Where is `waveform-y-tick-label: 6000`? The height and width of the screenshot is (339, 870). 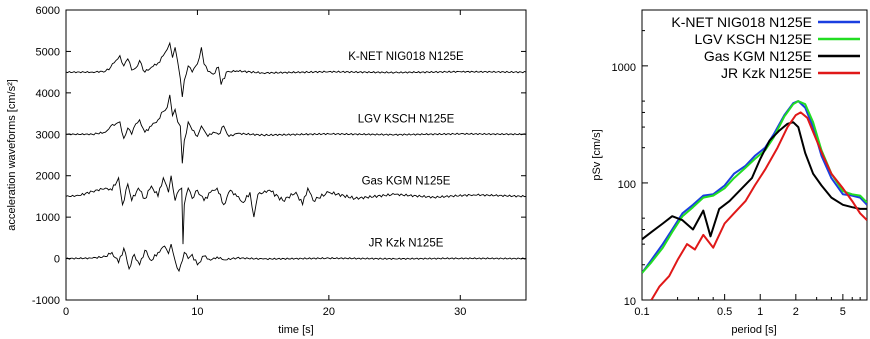
waveform-y-tick-label: 6000 is located at coordinates (48, 11).